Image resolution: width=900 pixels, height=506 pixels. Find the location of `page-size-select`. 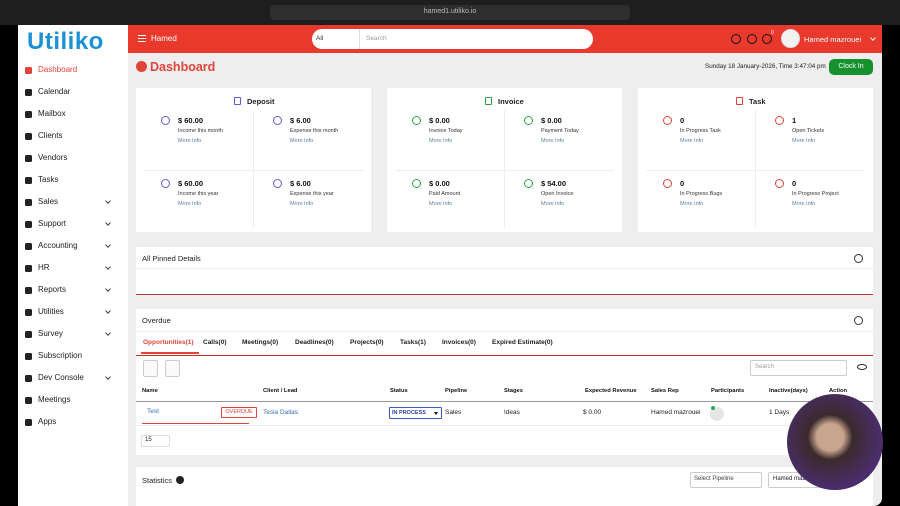

page-size-select is located at coordinates (155, 441).